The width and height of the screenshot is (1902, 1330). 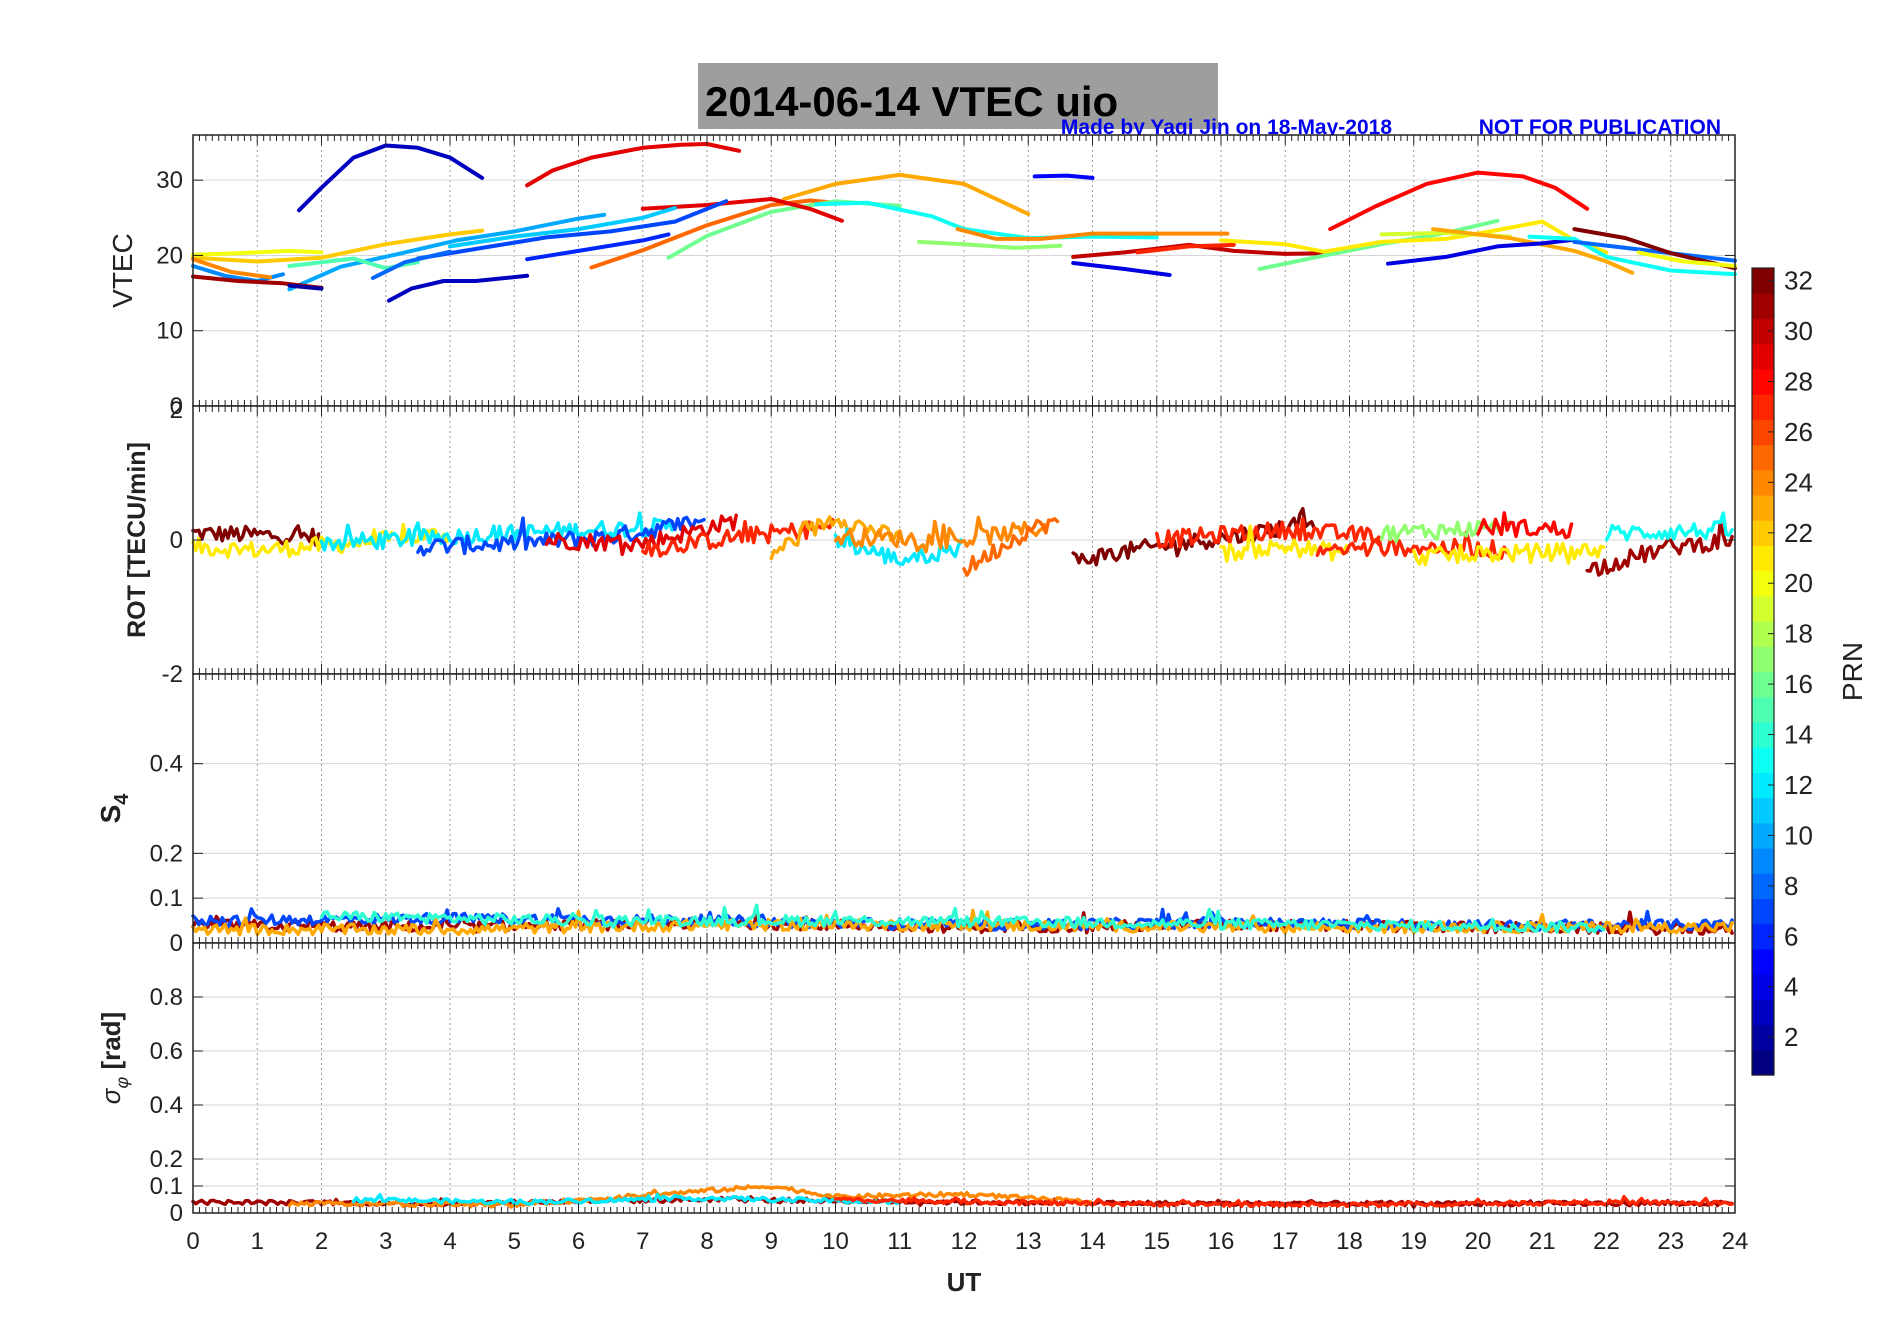 What do you see at coordinates (1798, 735) in the screenshot?
I see `colorbar-tick-label: 14` at bounding box center [1798, 735].